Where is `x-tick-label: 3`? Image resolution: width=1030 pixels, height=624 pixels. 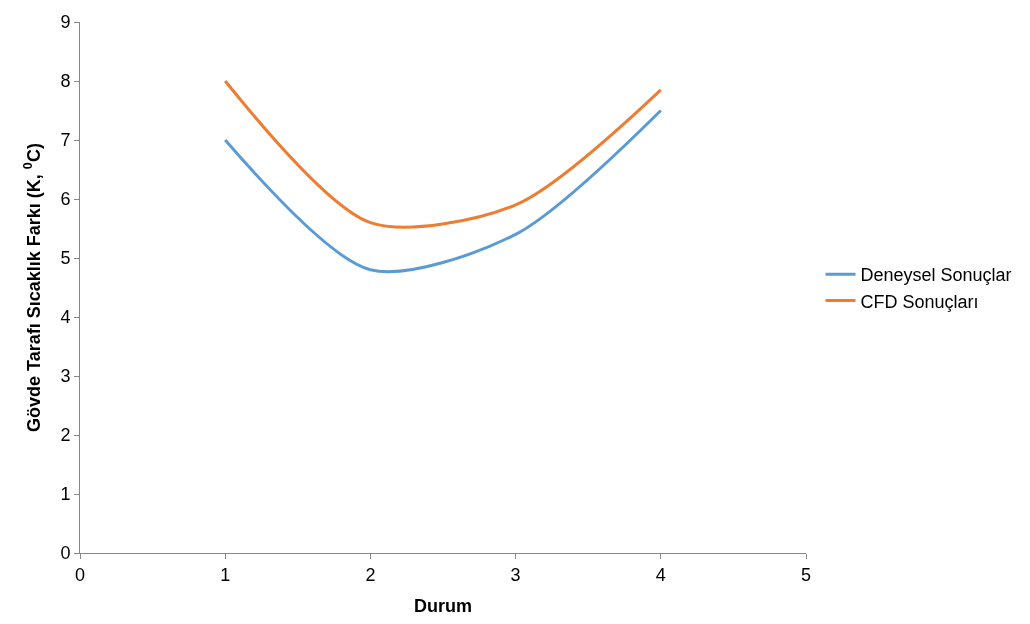
x-tick-label: 3 is located at coordinates (515, 574).